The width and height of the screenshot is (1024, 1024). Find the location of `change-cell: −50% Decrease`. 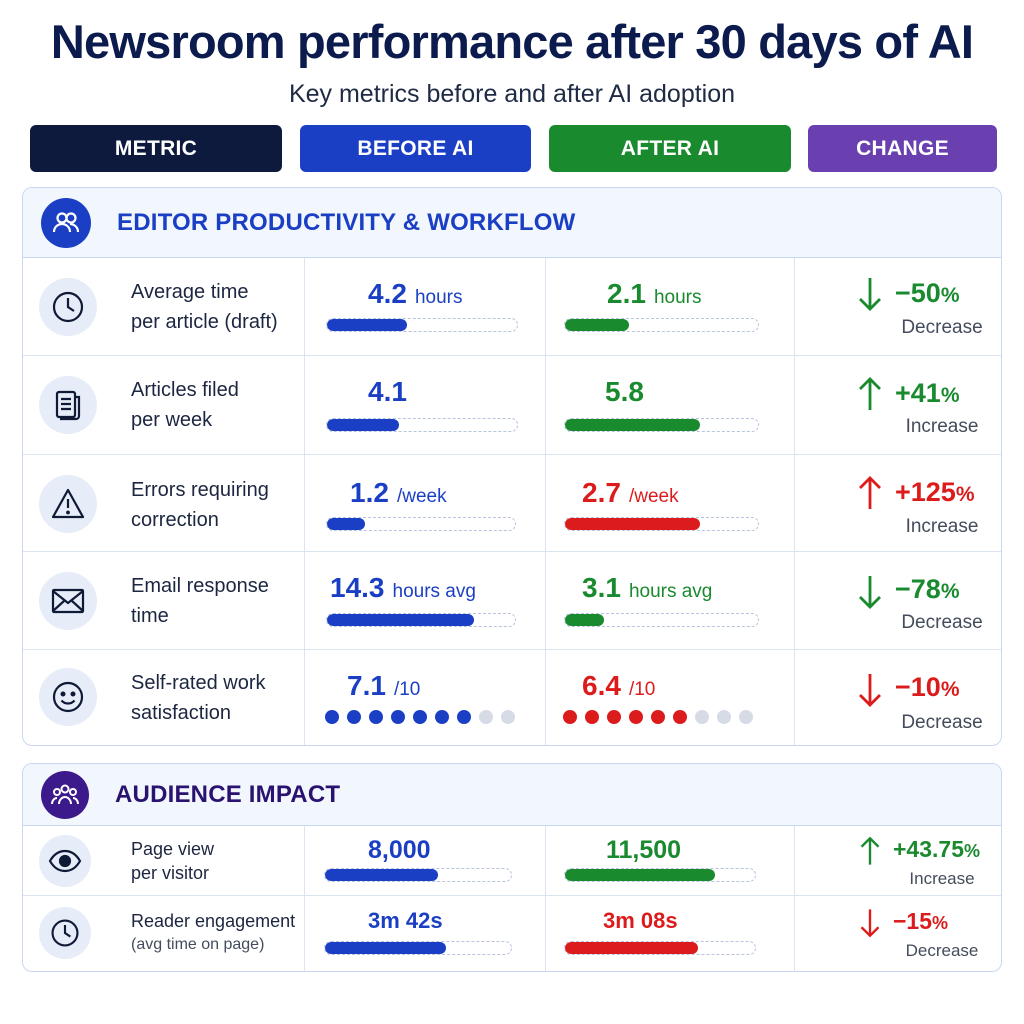

change-cell: −50% Decrease is located at coordinates (916, 307).